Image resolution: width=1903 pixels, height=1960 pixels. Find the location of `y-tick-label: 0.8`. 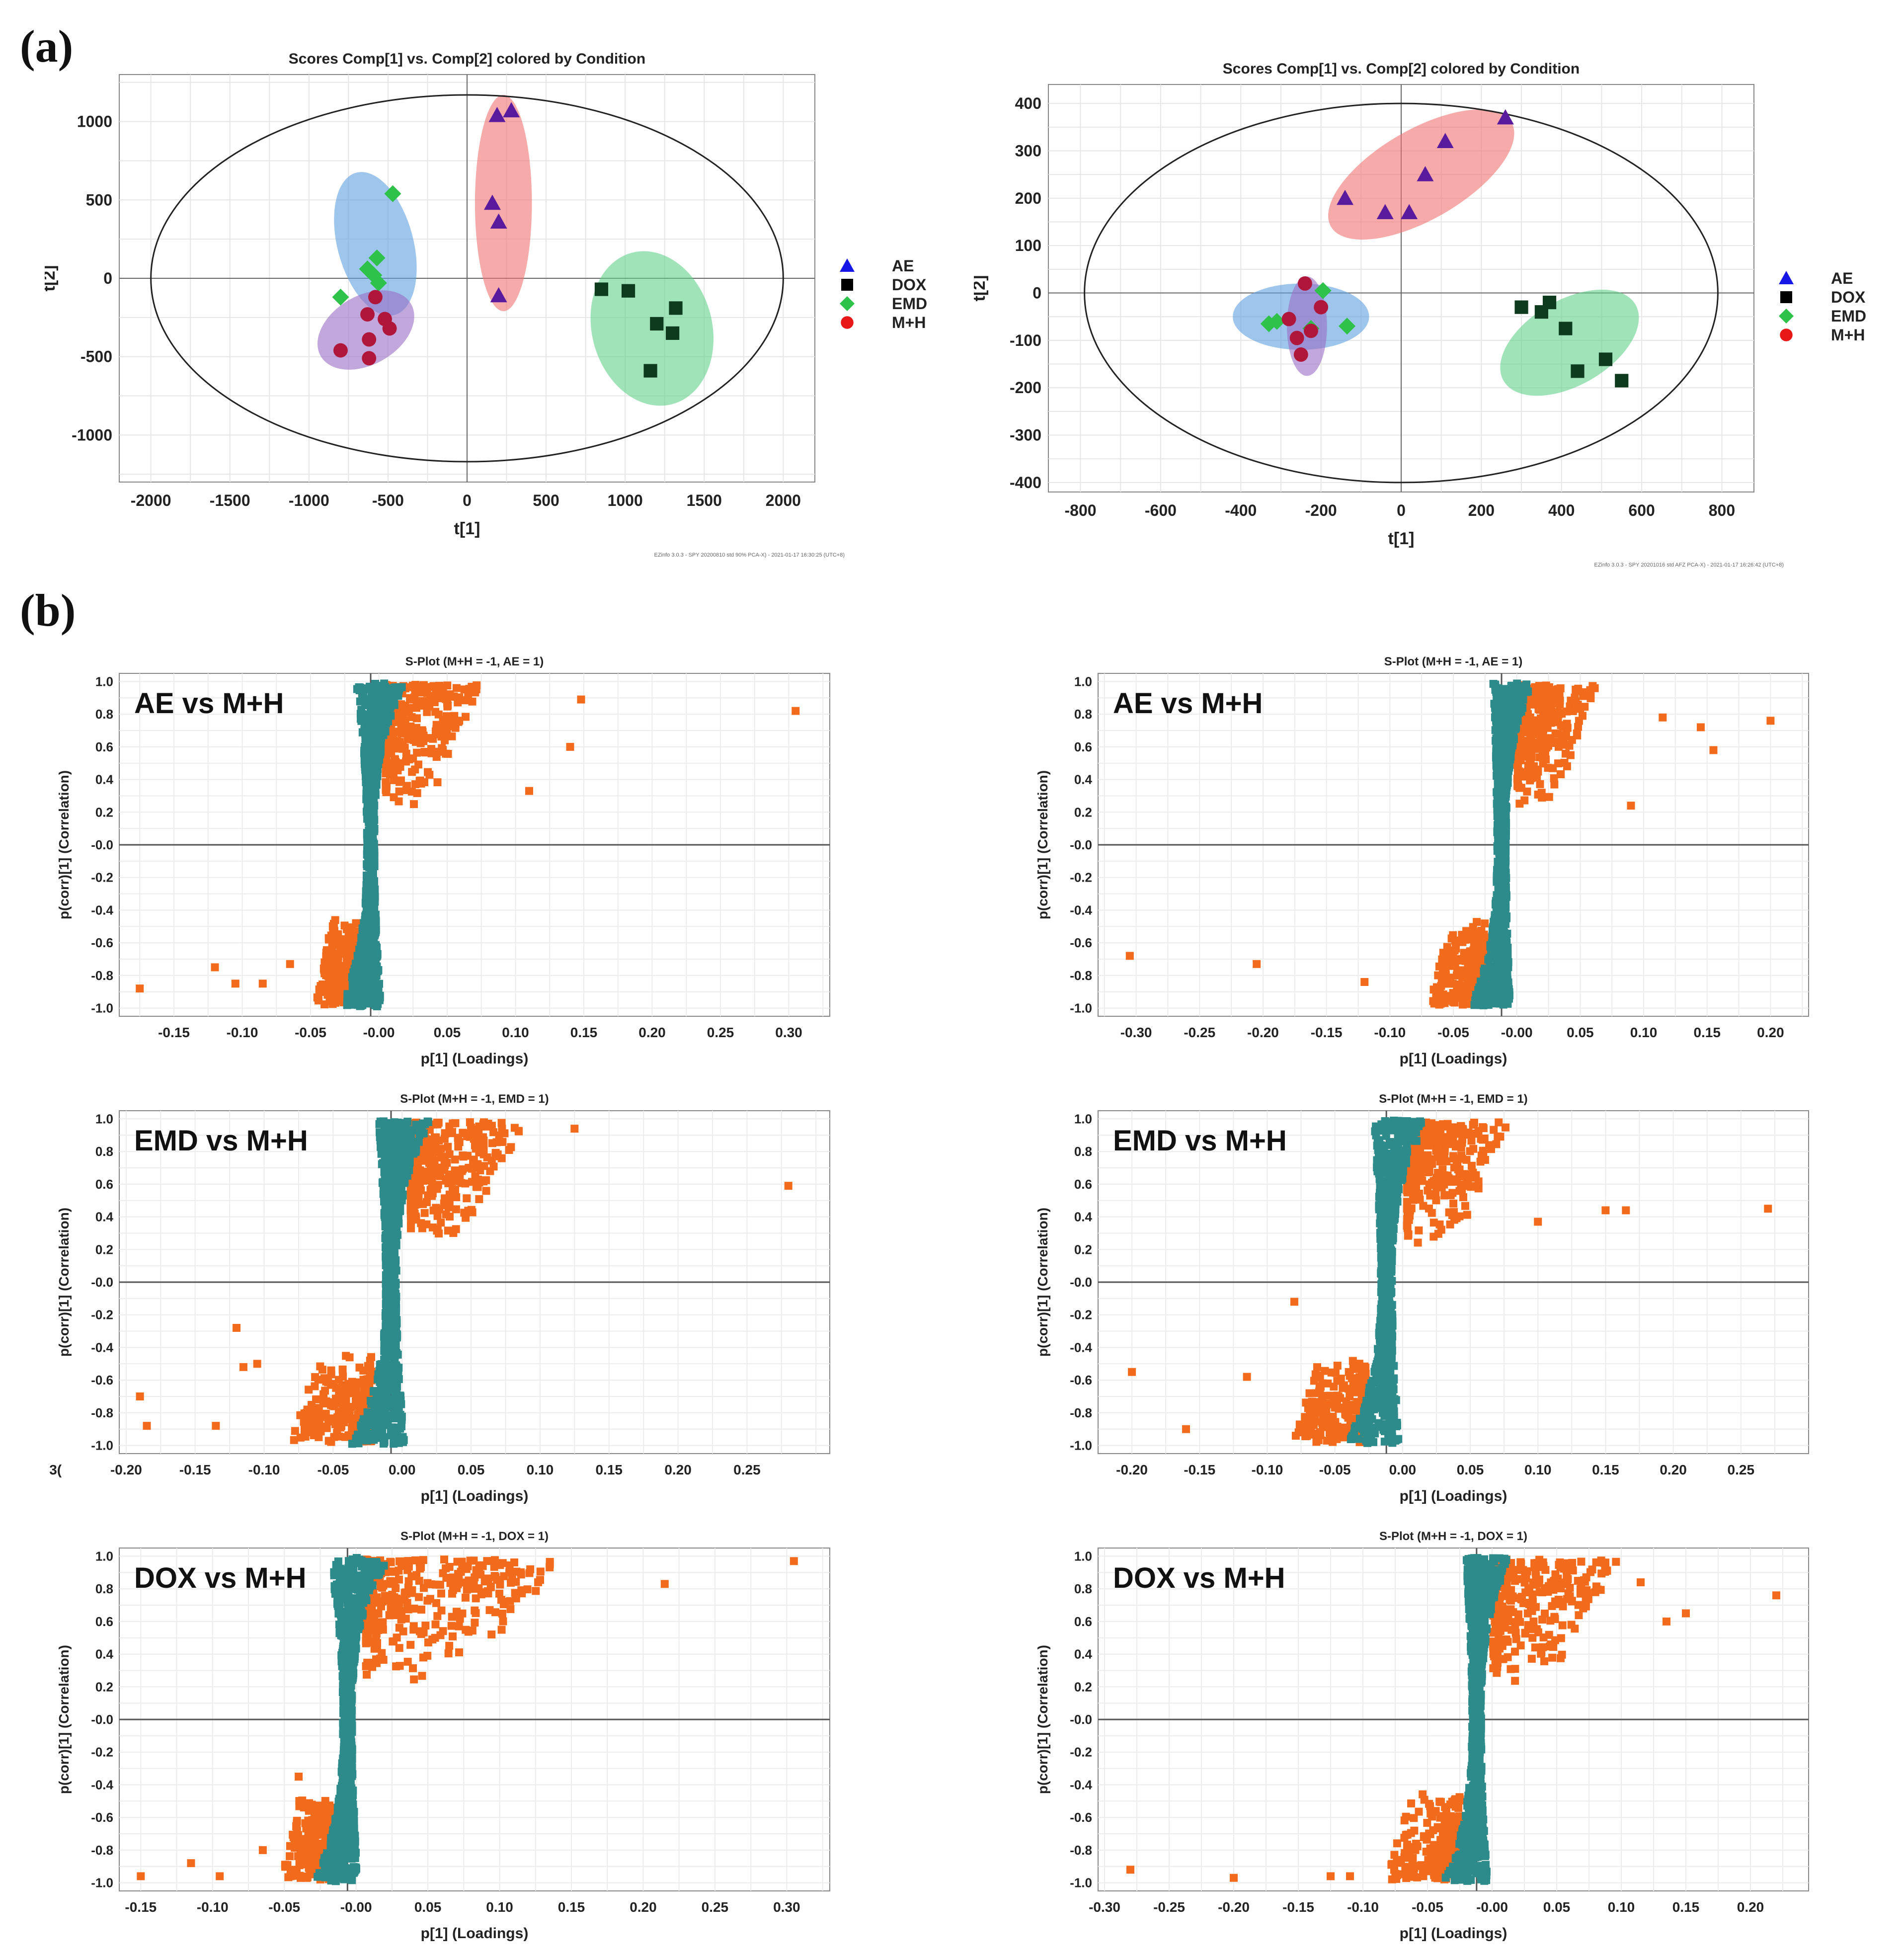

y-tick-label: 0.8 is located at coordinates (1083, 714).